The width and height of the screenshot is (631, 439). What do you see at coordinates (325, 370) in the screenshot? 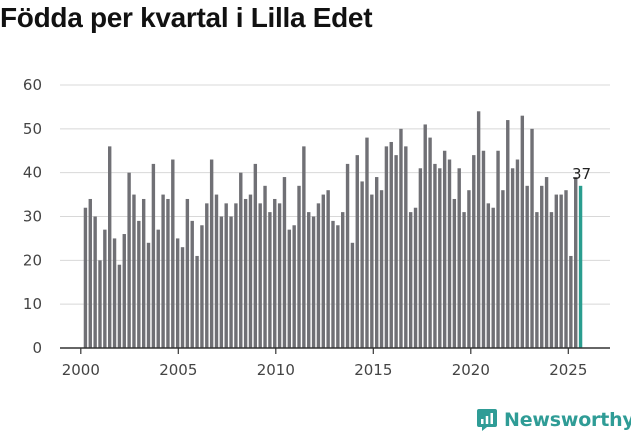
I see `x-axis-tick-labels: 2000 2005 2010 2015 2020 2025` at bounding box center [325, 370].